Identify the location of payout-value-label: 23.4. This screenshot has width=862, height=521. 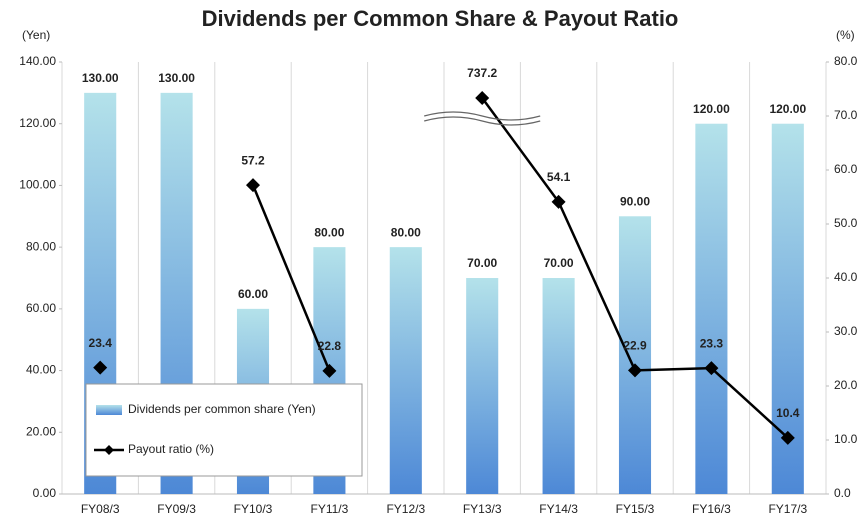
(101, 343).